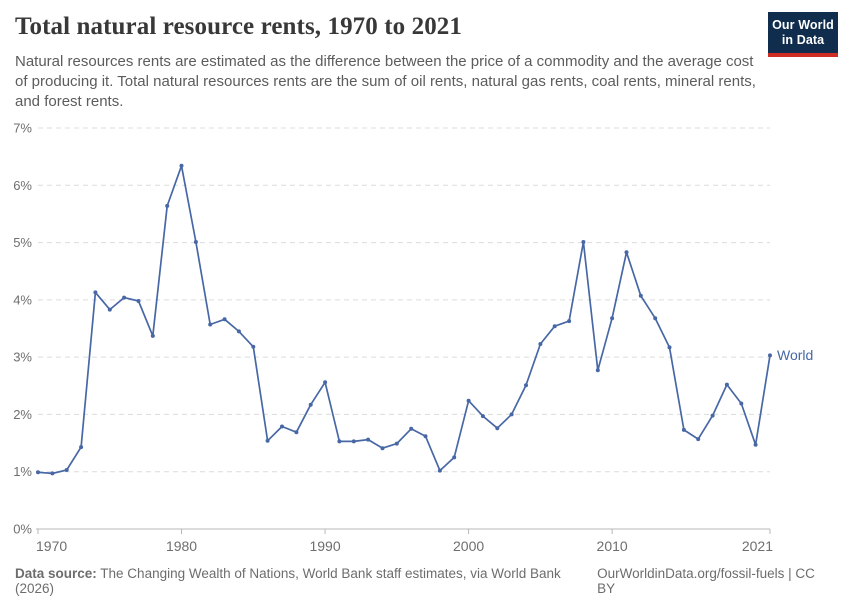 This screenshot has height=600, width=850. Describe the element at coordinates (583, 242) in the screenshot. I see `data-point-world-2008` at that location.